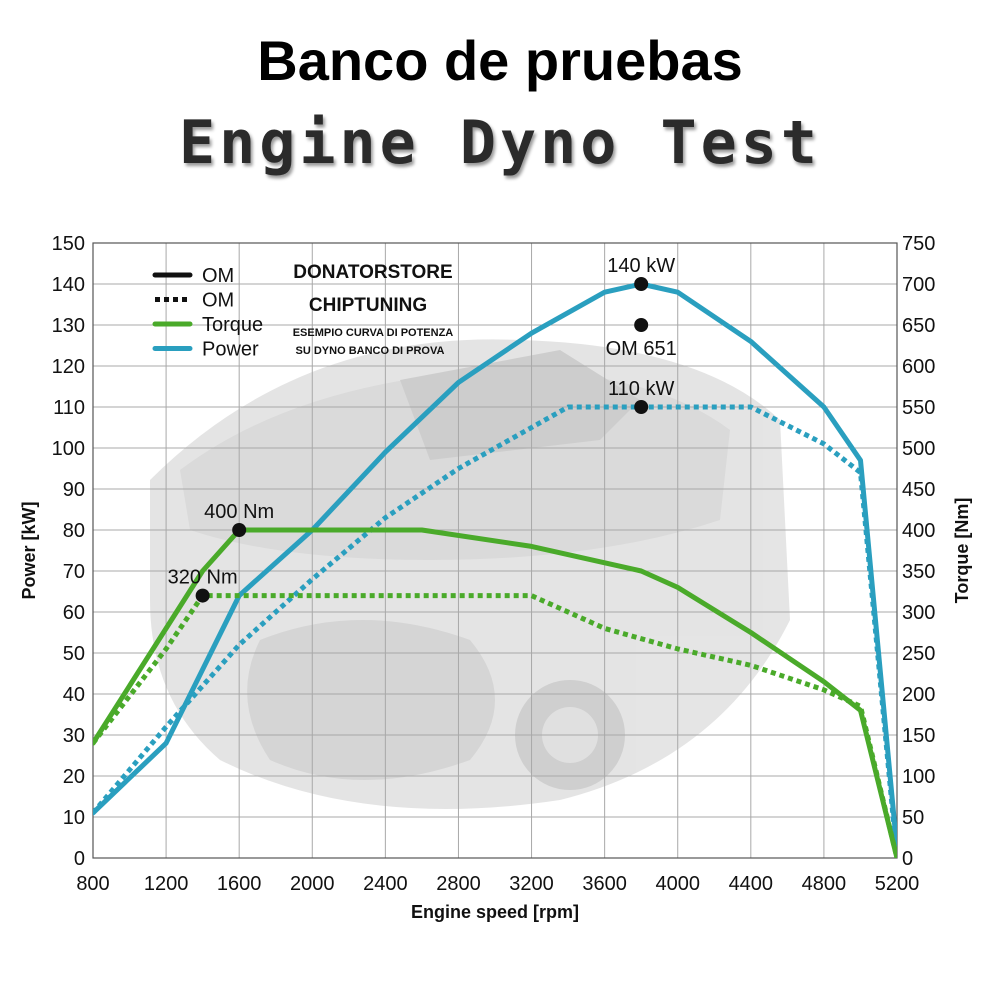 This screenshot has width=1000, height=1000. I want to click on y2-tick-label: 550, so click(918, 408).